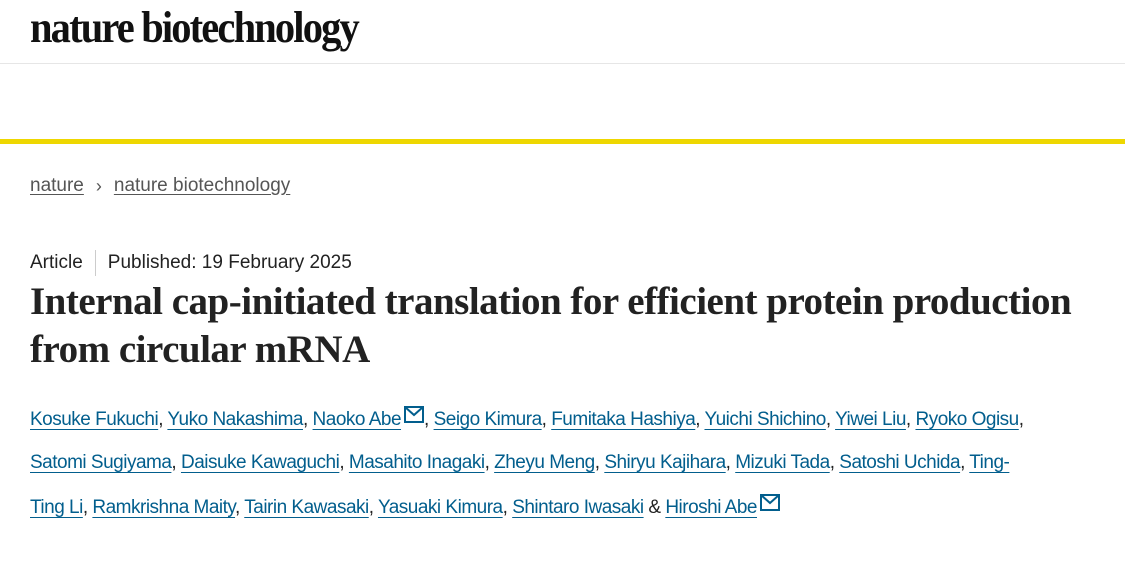  I want to click on author-link: Yuichi Shichino, so click(765, 419).